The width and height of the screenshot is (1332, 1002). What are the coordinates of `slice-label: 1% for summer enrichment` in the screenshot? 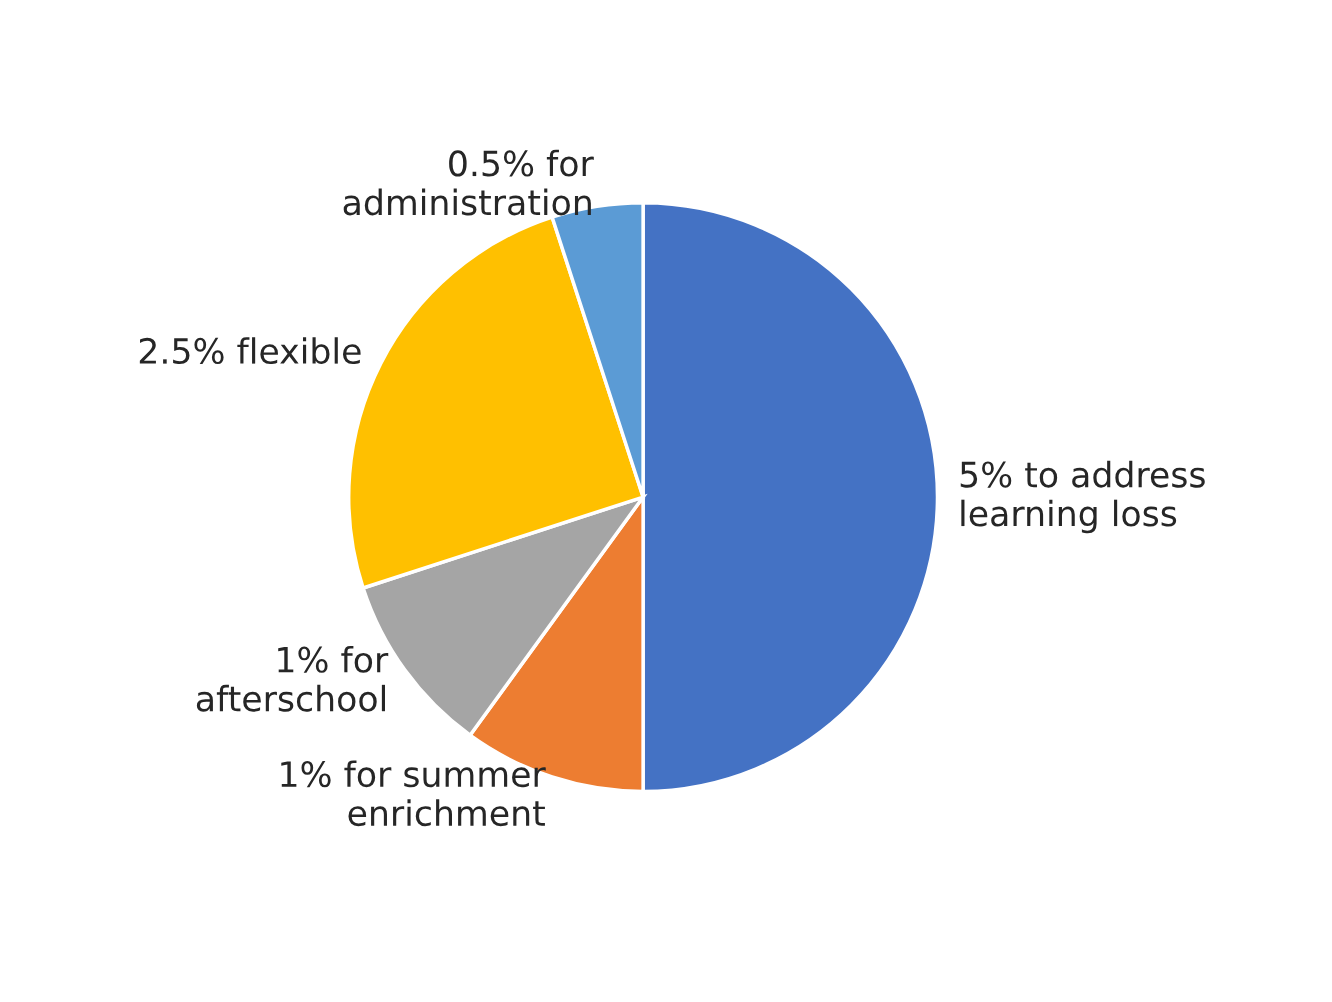 It's located at (413, 793).